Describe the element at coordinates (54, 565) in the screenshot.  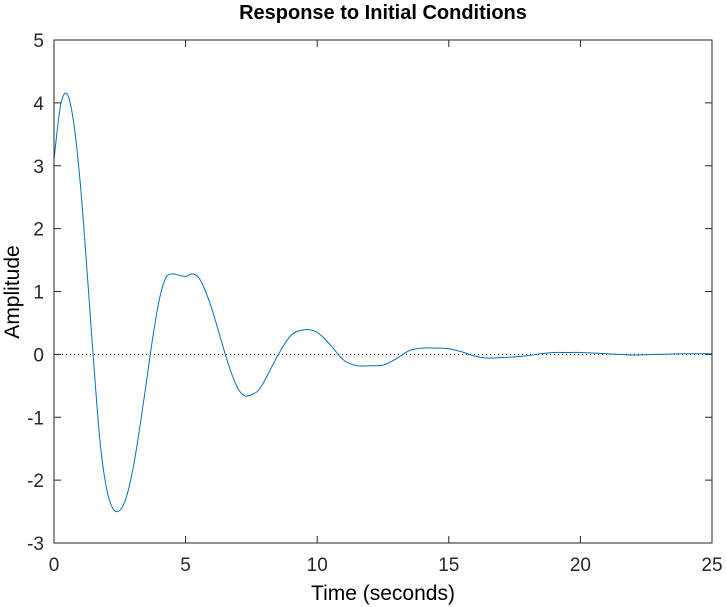
I see `x-tick-label: 0` at that location.